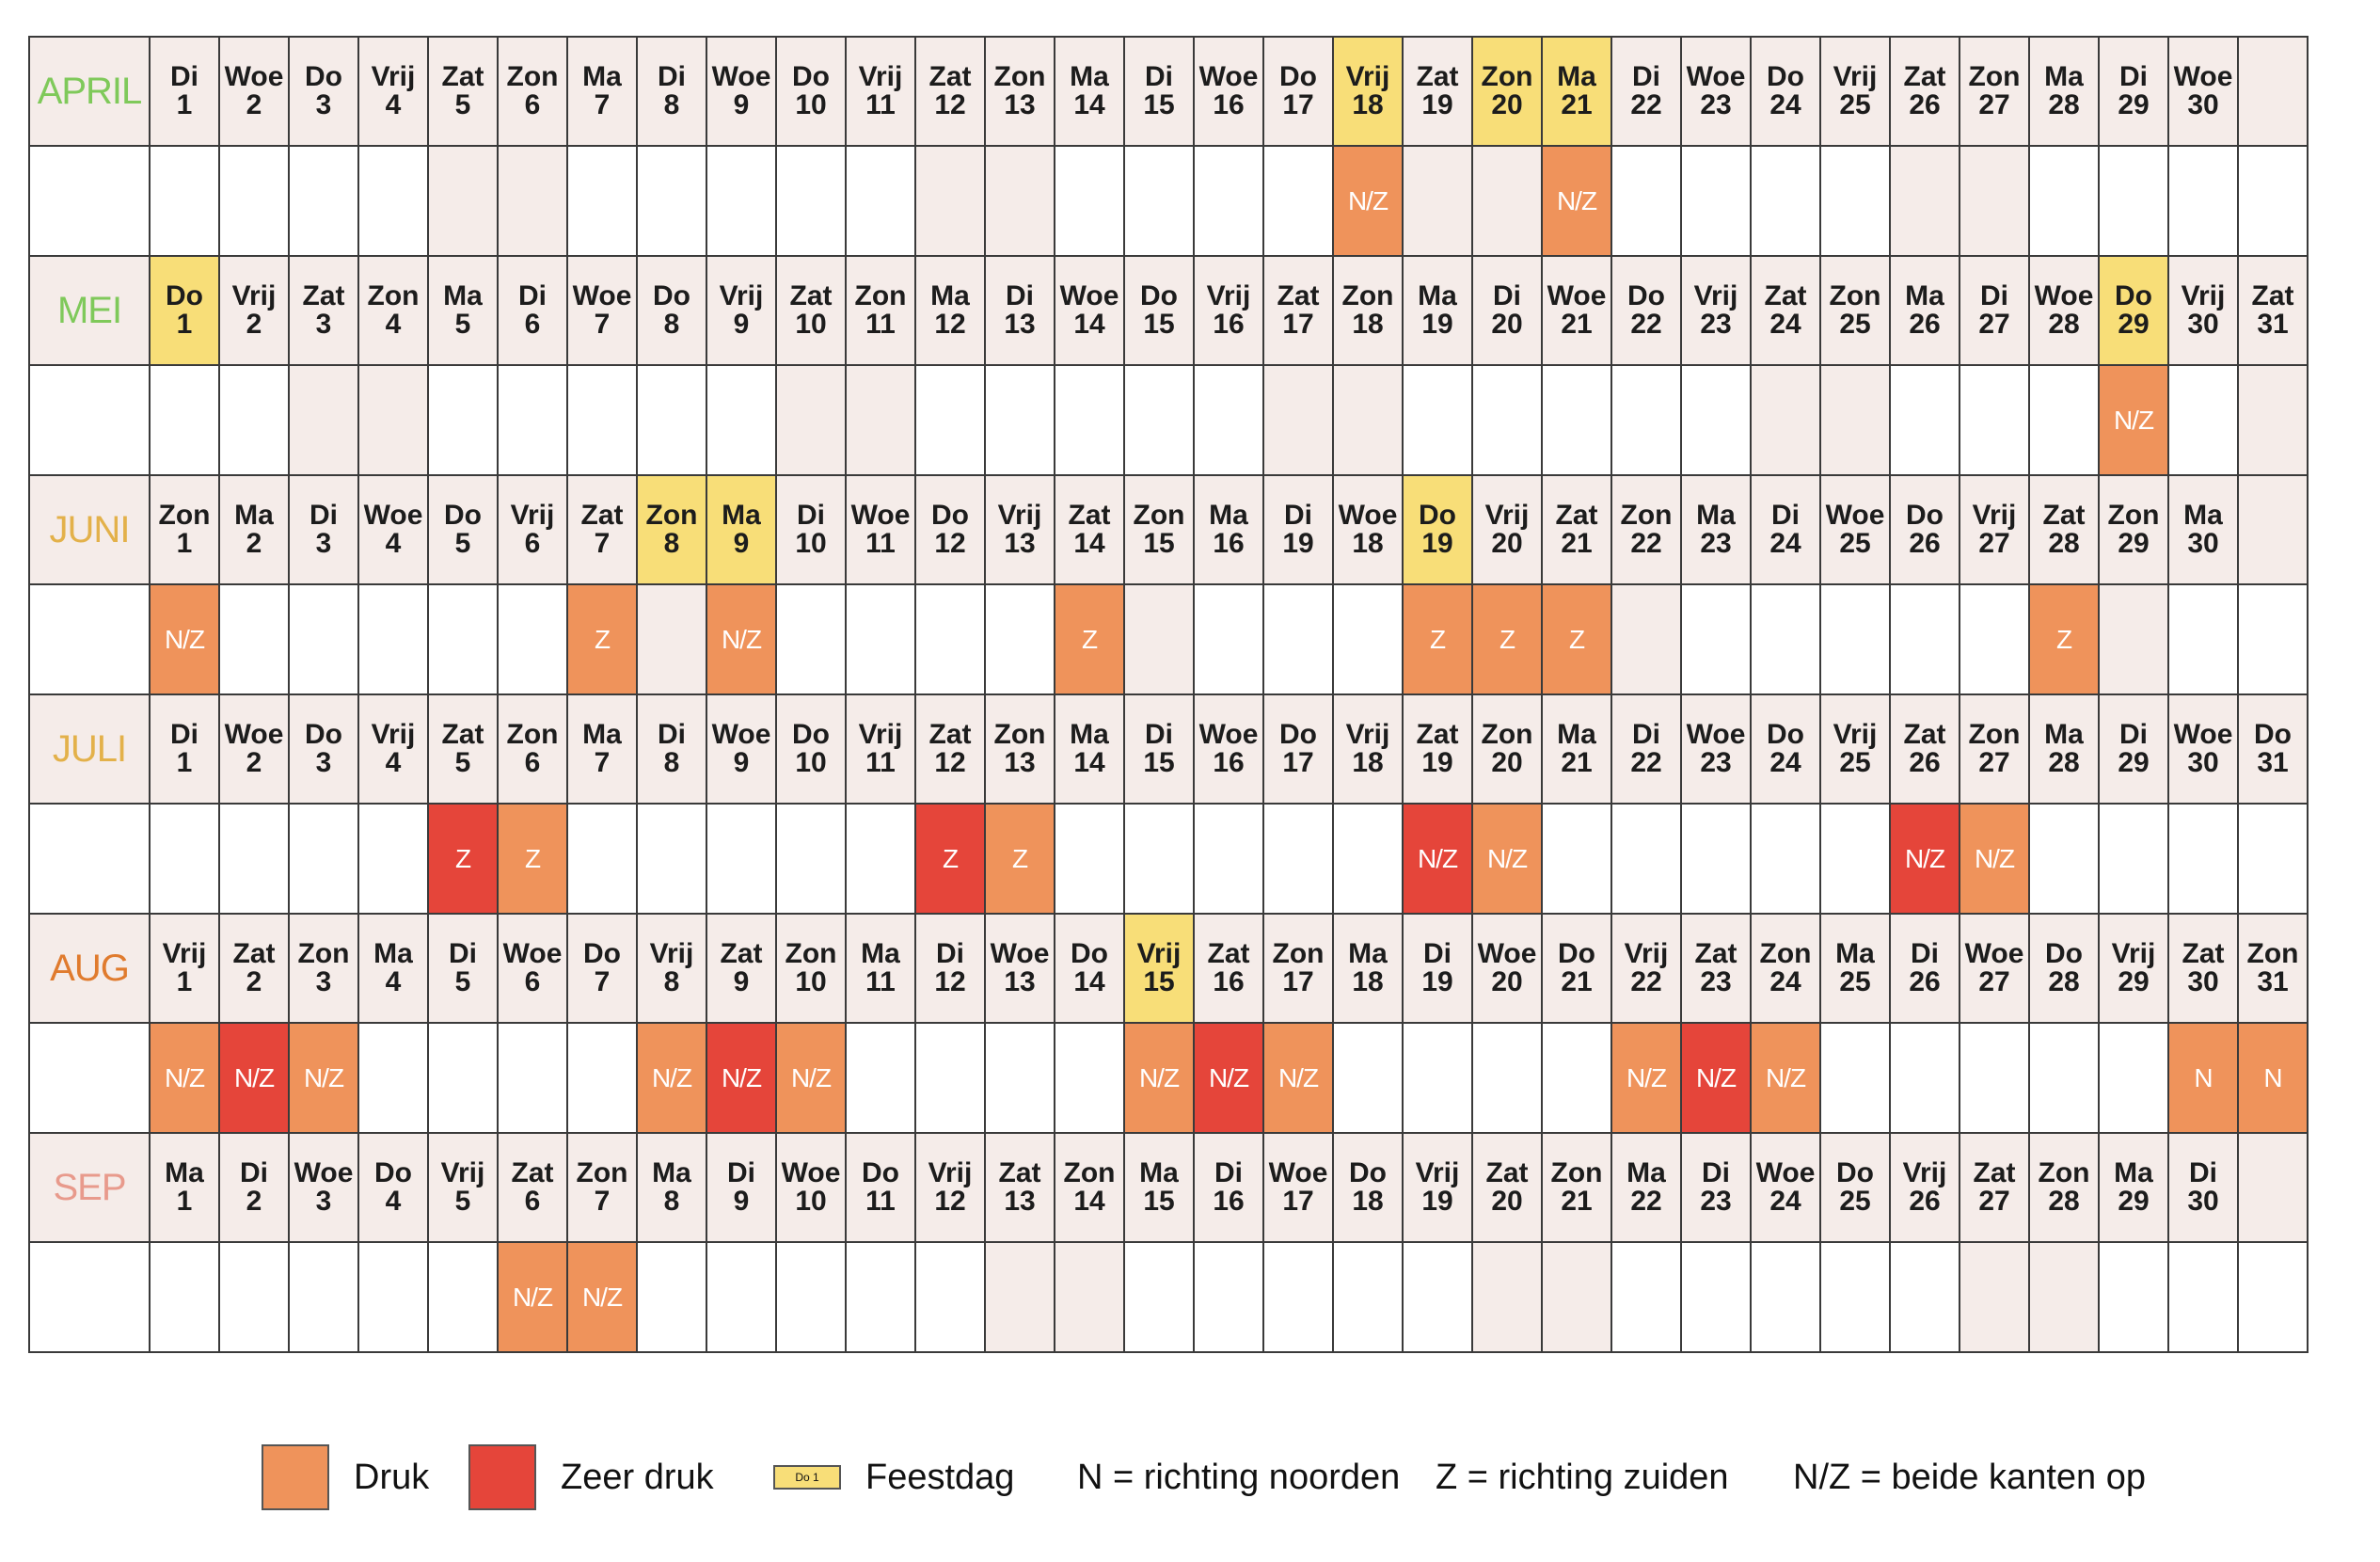  I want to click on day-cell: Zon 4, so click(393, 310).